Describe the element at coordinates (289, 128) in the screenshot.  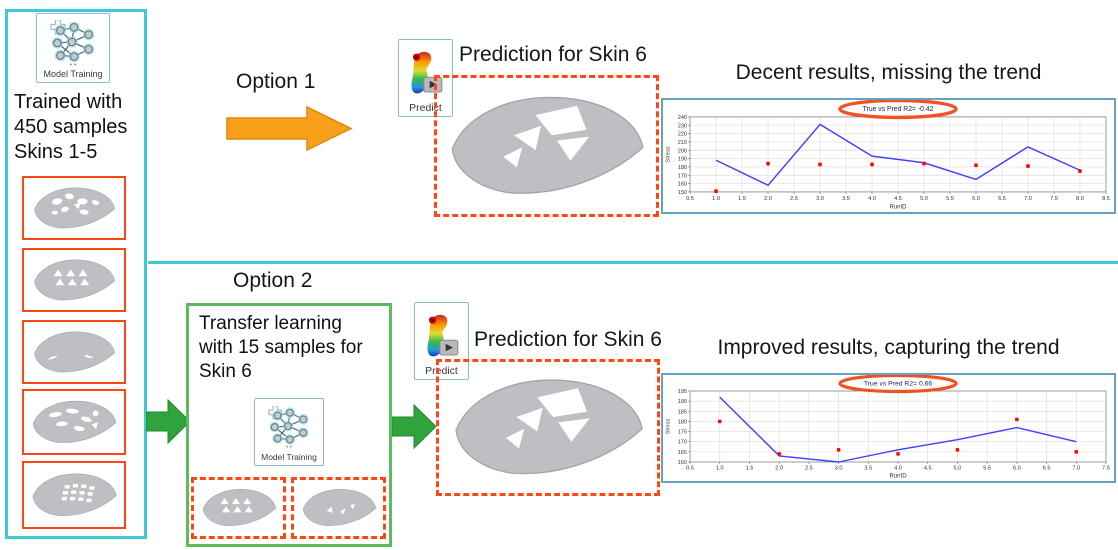
I see `option1-flow-arrow-icon` at that location.